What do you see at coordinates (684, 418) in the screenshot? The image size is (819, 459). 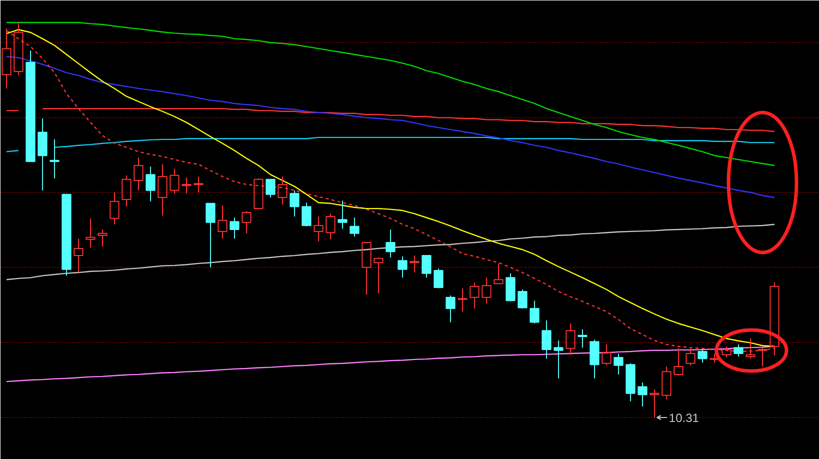 I see `annotation: 10.31` at bounding box center [684, 418].